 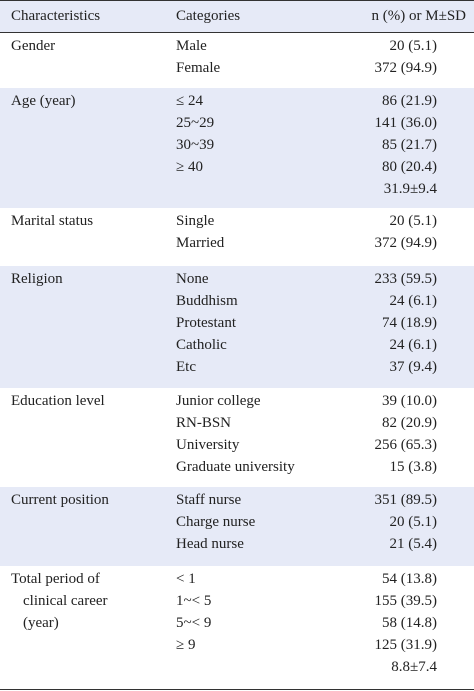 What do you see at coordinates (406, 123) in the screenshot?
I see `value: 141 (36.0)` at bounding box center [406, 123].